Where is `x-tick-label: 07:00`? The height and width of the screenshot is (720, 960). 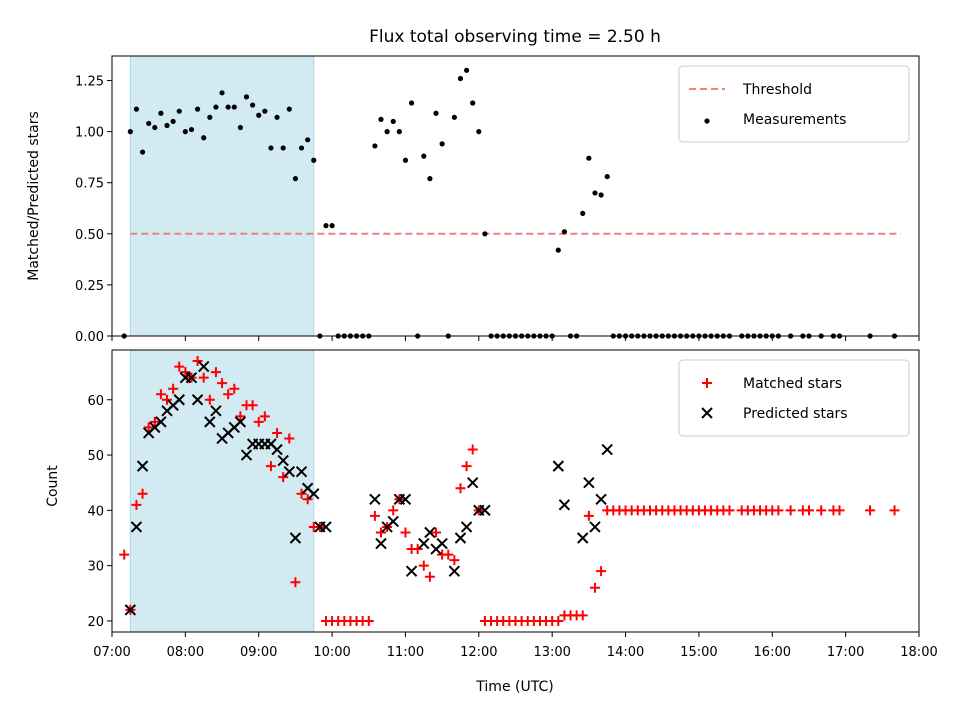 x-tick-label: 07:00 is located at coordinates (111, 652).